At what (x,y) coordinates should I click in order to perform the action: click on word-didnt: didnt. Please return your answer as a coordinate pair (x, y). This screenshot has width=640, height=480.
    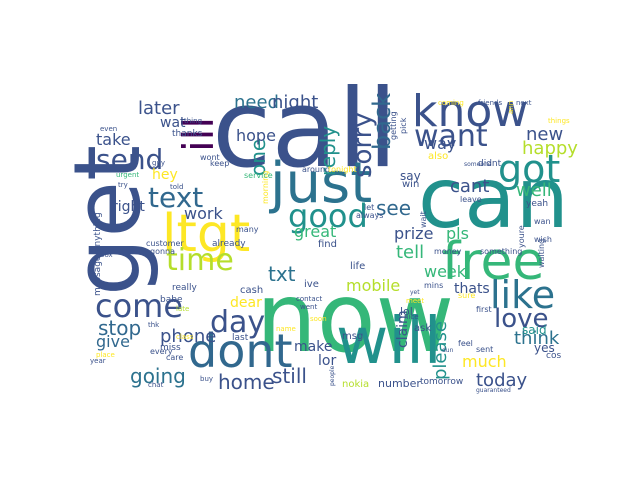
    Looking at the image, I should click on (490, 164).